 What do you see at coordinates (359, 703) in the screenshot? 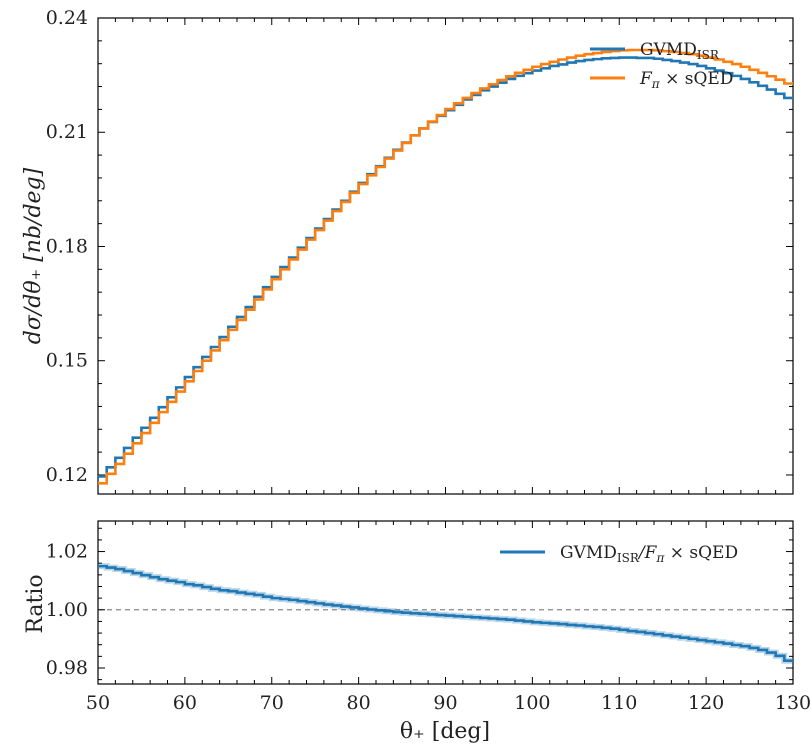
I see `x-tick-label: 80` at bounding box center [359, 703].